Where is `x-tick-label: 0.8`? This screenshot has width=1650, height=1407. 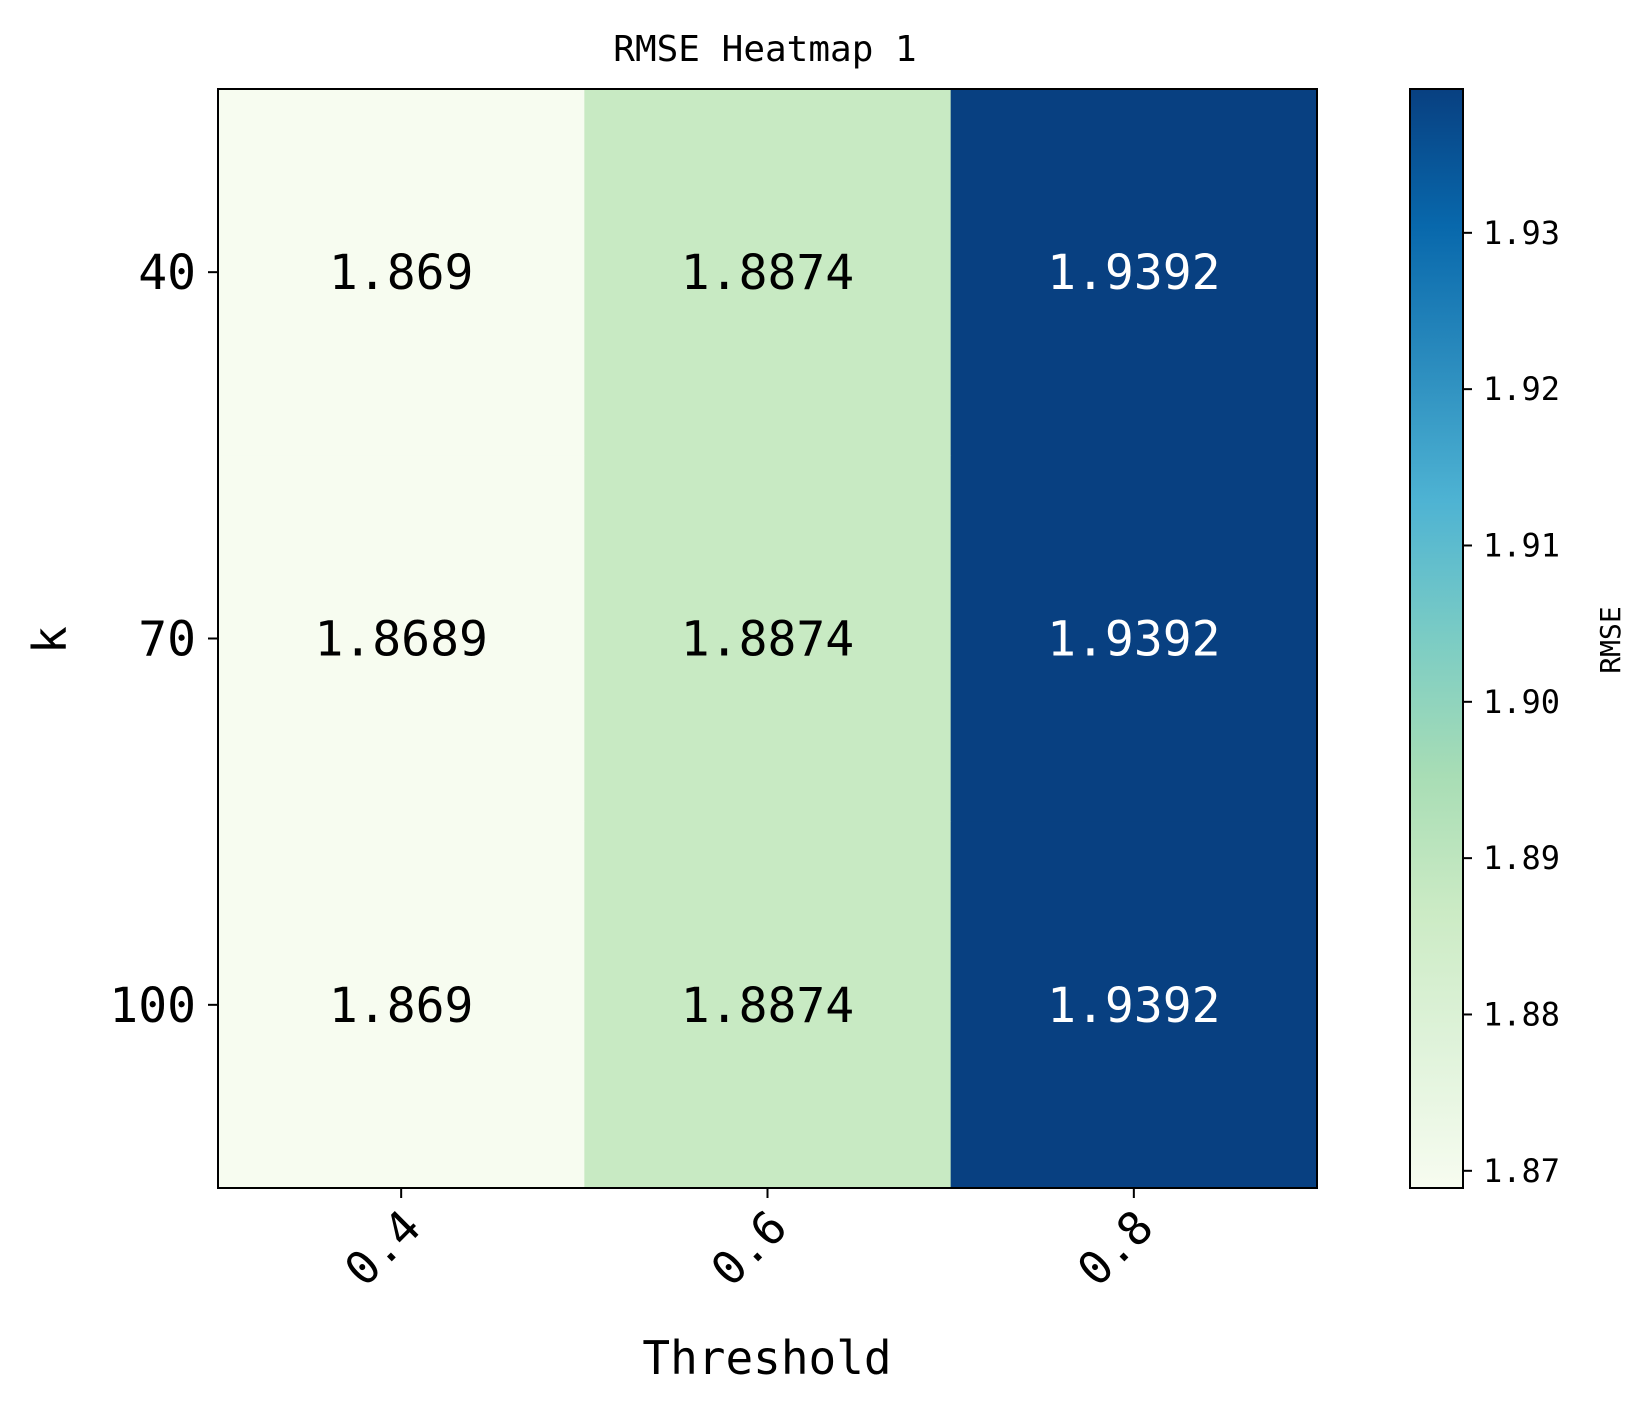 x-tick-label: 0.8 is located at coordinates (1115, 1248).